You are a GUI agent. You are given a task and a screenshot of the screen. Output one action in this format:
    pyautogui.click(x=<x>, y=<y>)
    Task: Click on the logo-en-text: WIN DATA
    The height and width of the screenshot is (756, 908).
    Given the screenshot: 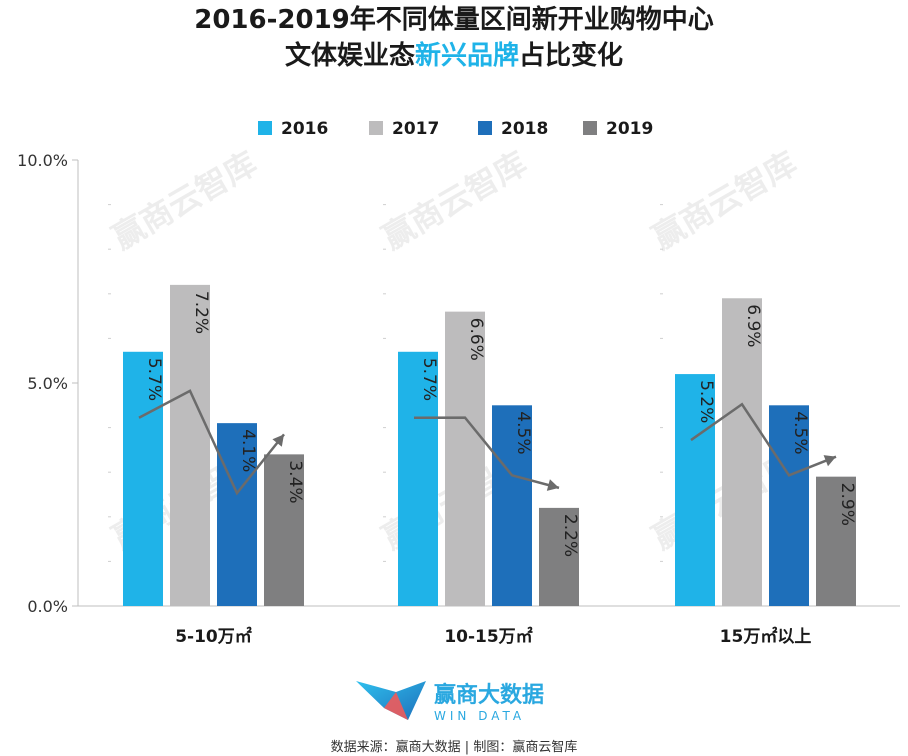 What is the action you would take?
    pyautogui.click(x=479, y=716)
    